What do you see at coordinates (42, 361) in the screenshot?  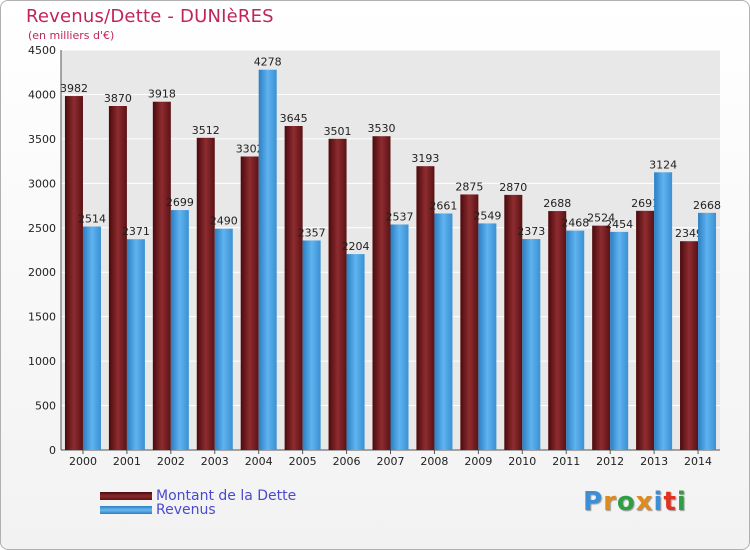 I see `y-tick-label: 1000` at bounding box center [42, 361].